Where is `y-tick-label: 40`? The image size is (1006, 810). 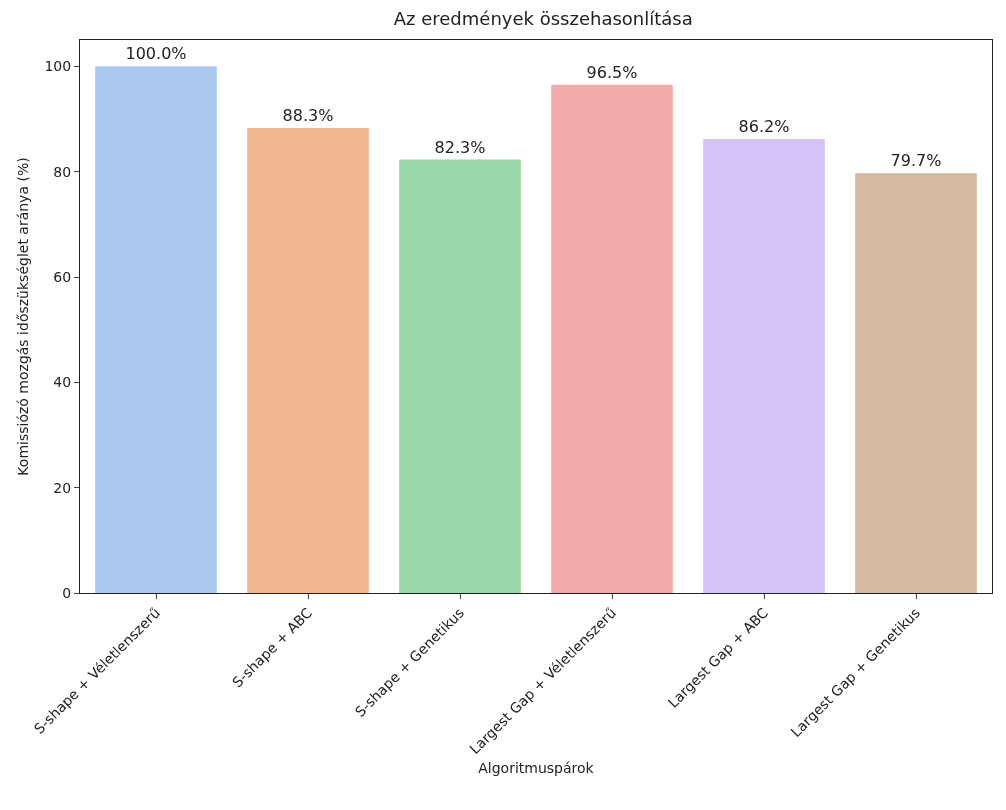 y-tick-label: 40 is located at coordinates (62, 382).